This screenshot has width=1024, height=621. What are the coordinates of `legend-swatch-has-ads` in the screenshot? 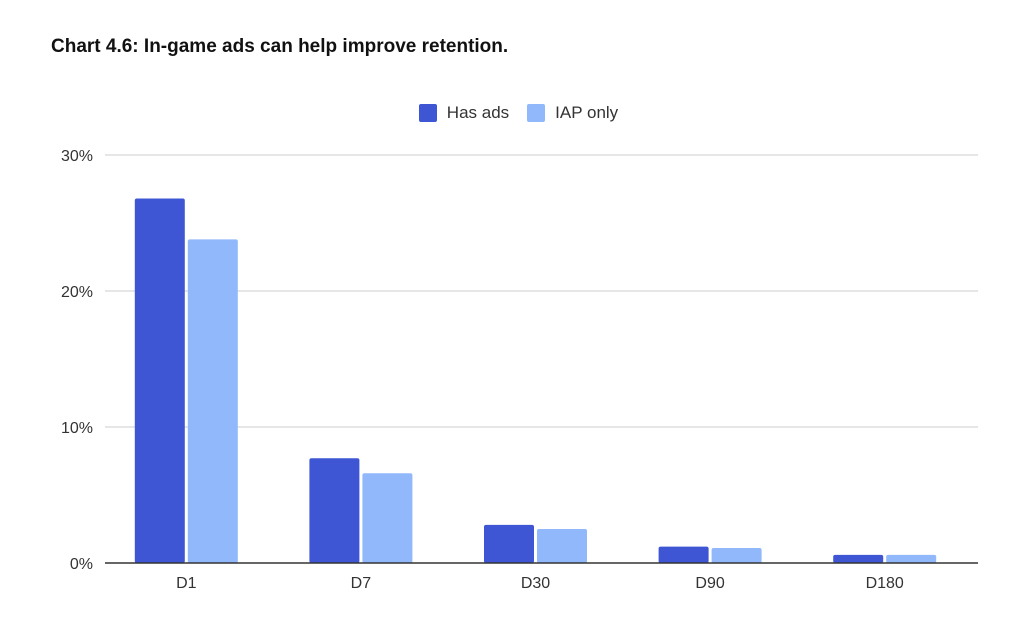 It's located at (427, 113).